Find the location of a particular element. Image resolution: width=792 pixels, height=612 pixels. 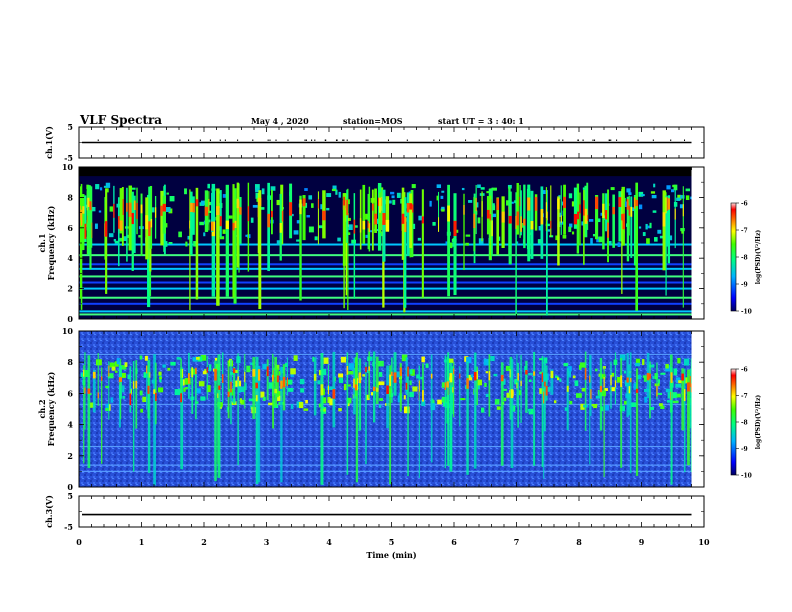

ch1-colorbar: -6 -7 -8 -9 -10 log(PSD)(V²/Hz) is located at coordinates (746, 258).